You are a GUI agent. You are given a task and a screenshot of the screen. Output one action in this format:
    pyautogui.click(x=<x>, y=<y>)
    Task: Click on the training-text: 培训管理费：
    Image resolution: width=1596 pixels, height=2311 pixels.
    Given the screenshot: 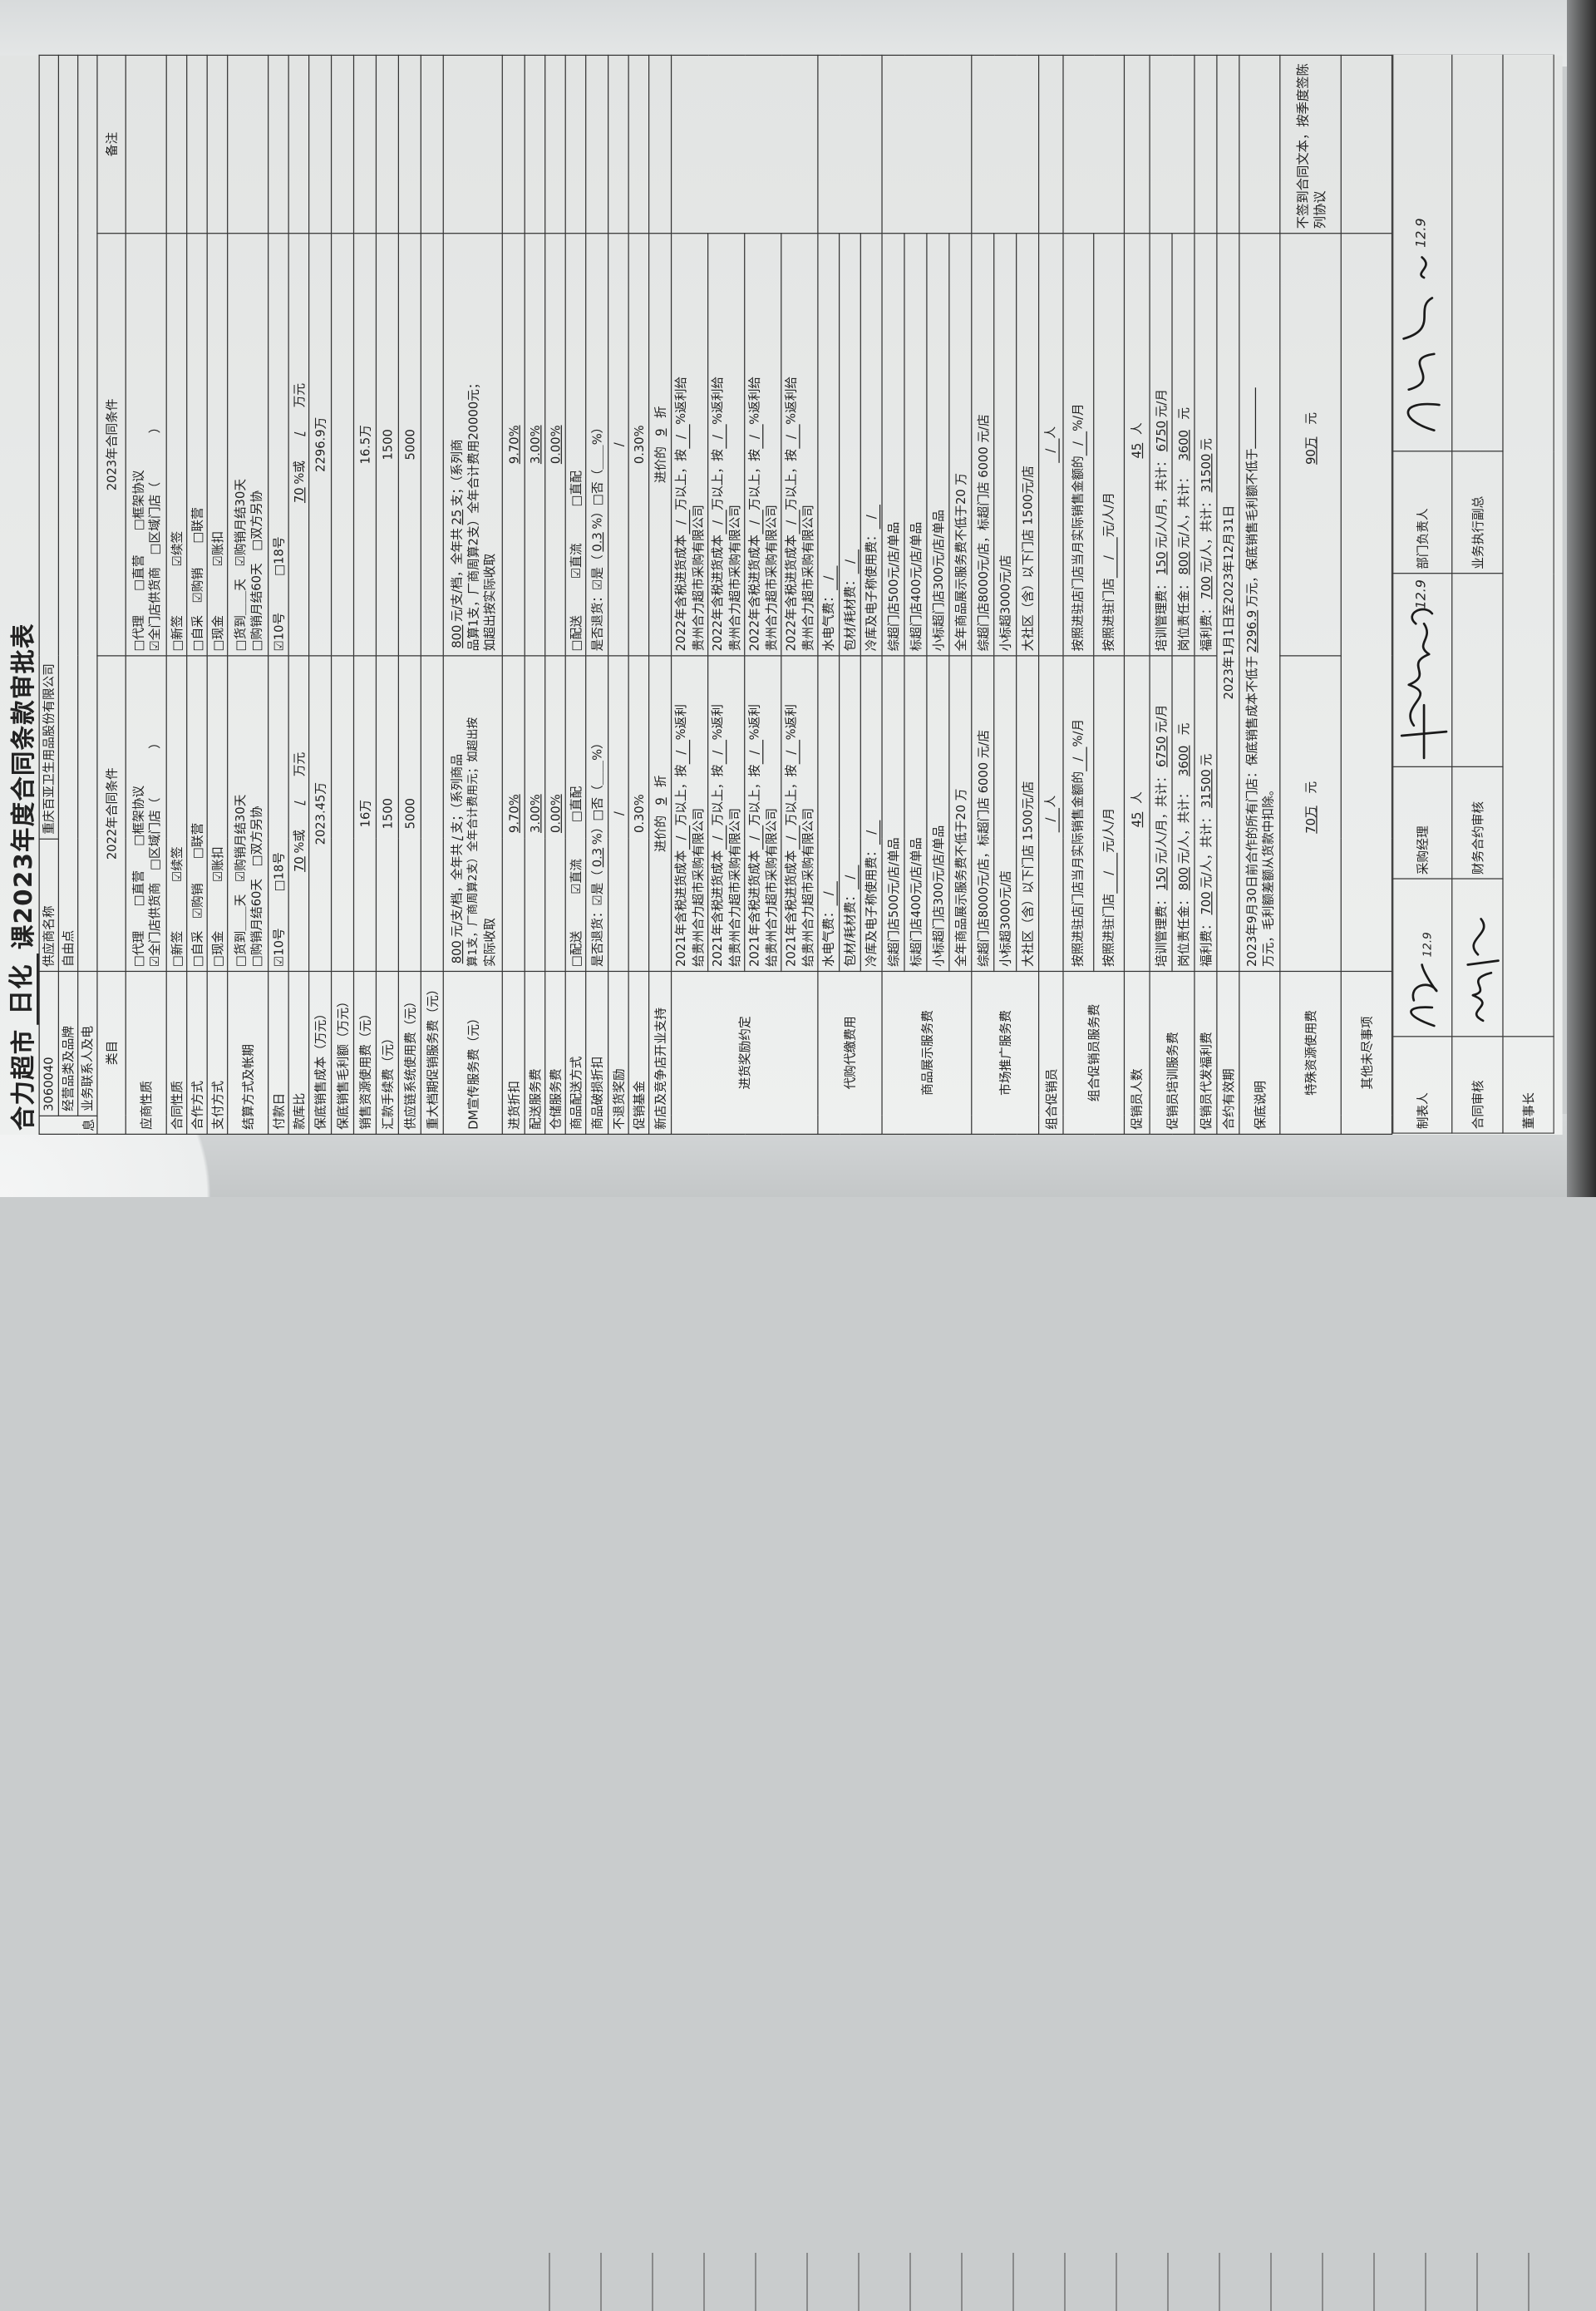 What is the action you would take?
    pyautogui.click(x=1161, y=615)
    